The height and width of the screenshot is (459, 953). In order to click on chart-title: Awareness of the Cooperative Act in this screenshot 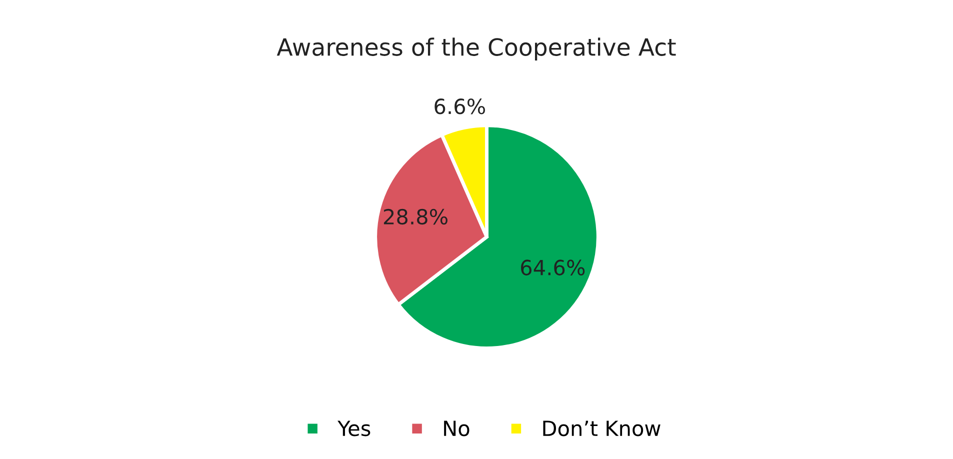, I will do `click(476, 49)`.